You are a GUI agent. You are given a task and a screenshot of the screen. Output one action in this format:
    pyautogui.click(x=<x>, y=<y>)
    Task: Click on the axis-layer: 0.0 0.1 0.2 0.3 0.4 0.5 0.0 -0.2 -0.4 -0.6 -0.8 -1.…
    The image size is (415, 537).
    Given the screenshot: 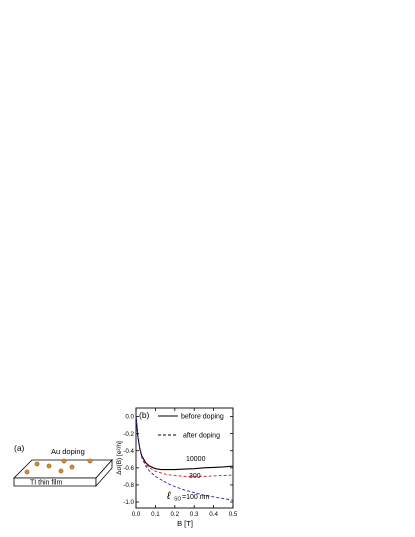 What is the action you would take?
    pyautogui.click(x=180, y=463)
    